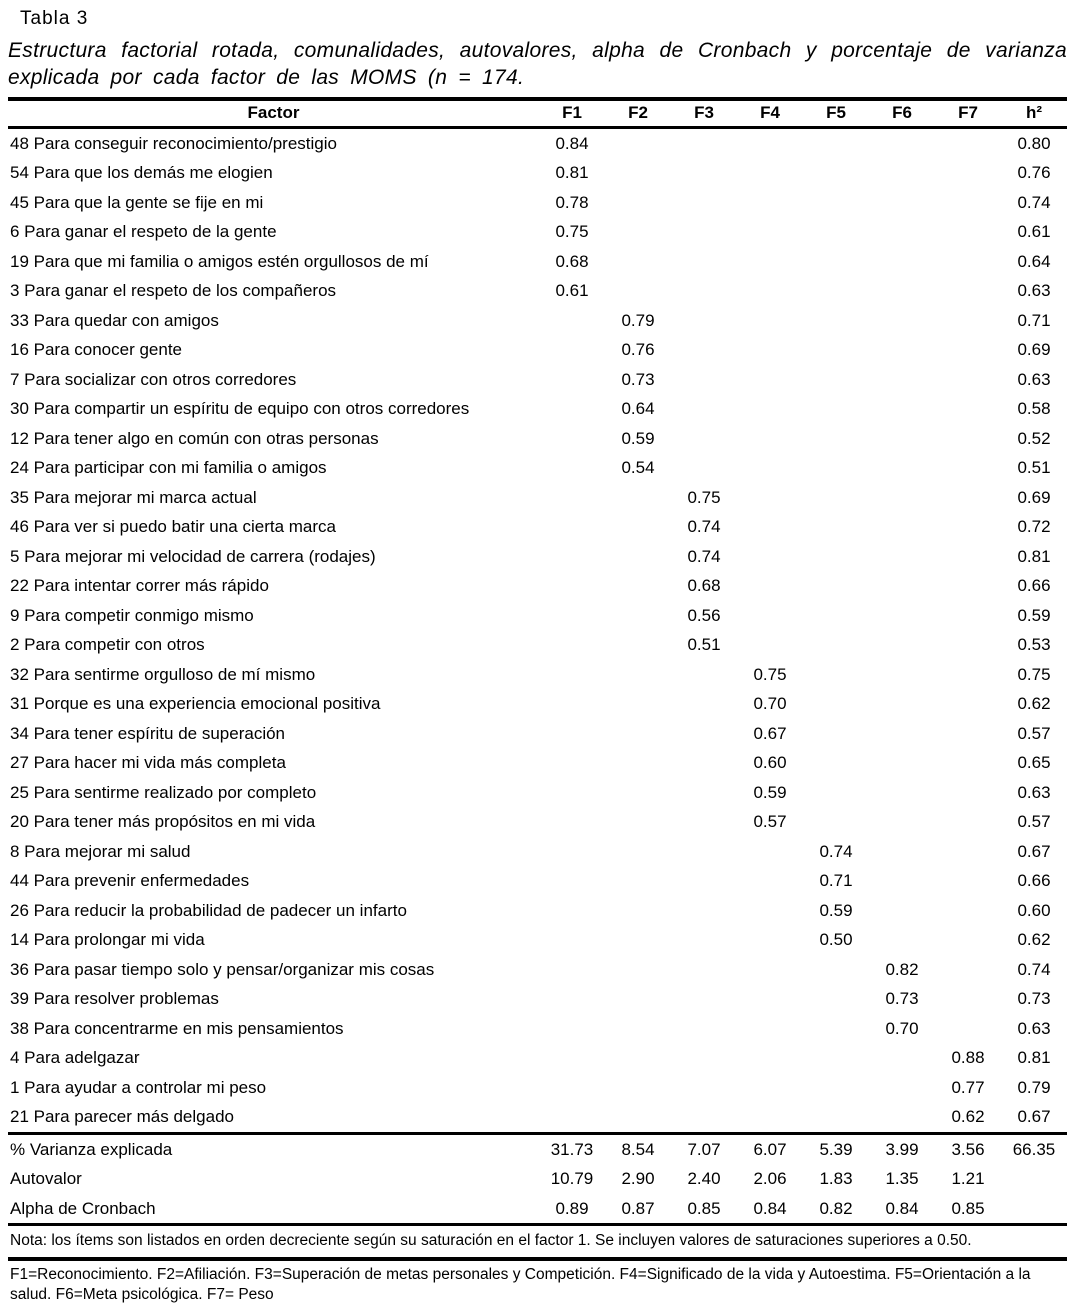 The height and width of the screenshot is (1307, 1077). Describe the element at coordinates (138, 1087) in the screenshot. I see `row-label: 1 Para ayudar a controlar mi peso` at that location.